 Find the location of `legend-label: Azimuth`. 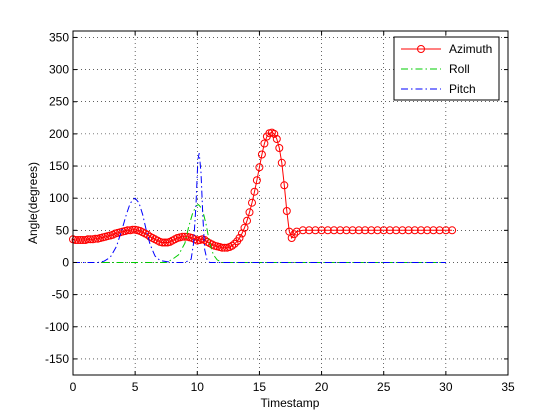

legend-label: Azimuth is located at coordinates (470, 49).